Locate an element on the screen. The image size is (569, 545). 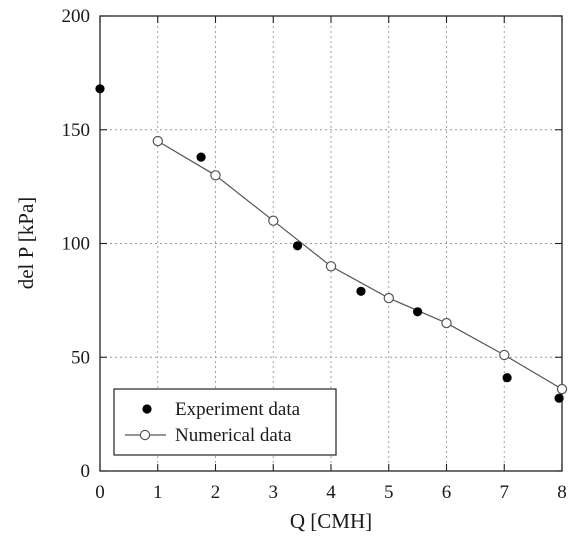
legend-box is located at coordinates (225, 422).